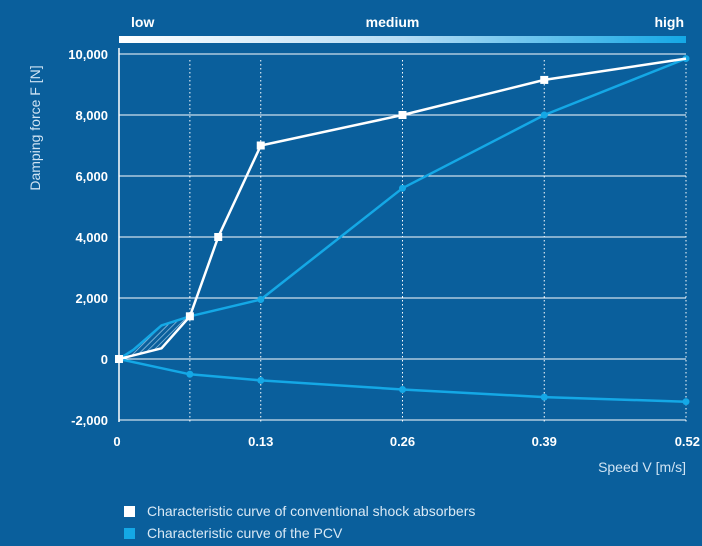  I want to click on legend-swatch-white, so click(129, 511).